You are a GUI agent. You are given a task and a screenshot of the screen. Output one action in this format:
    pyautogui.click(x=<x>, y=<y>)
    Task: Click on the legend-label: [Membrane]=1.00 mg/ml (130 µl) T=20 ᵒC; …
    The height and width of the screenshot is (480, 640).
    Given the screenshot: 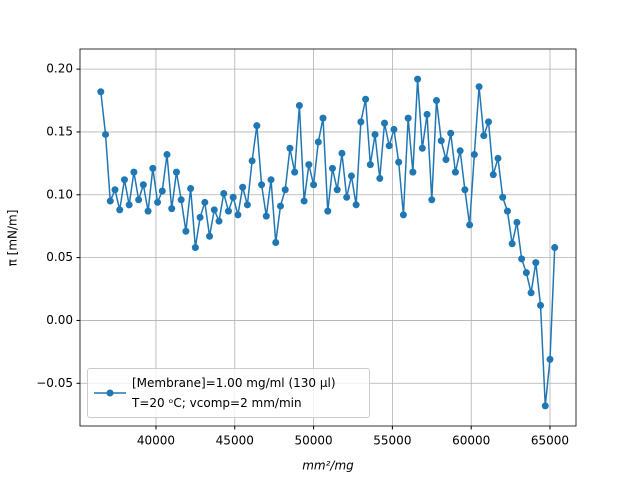 What is the action you would take?
    pyautogui.click(x=234, y=393)
    